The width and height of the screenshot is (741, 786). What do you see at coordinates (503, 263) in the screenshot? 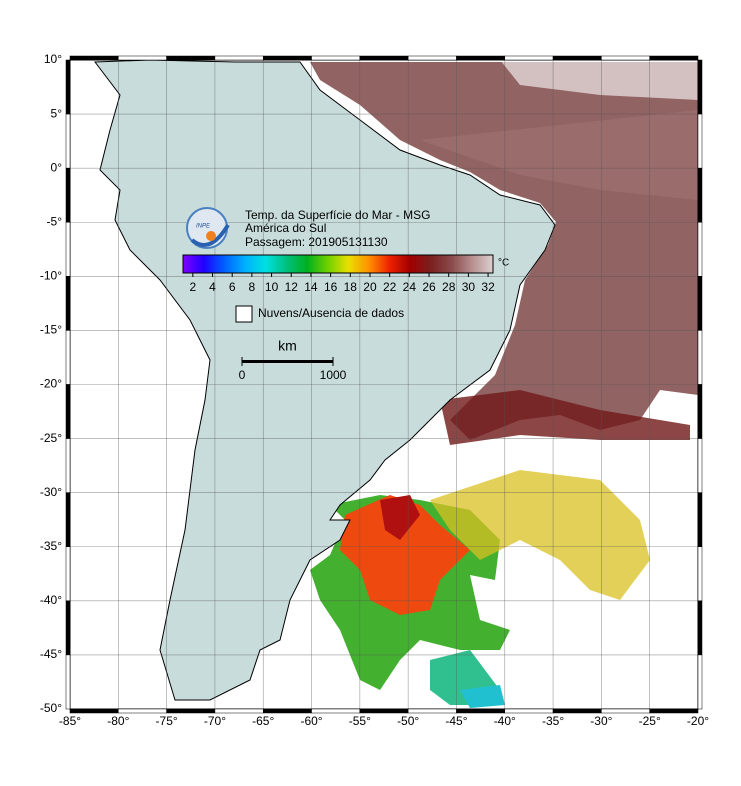
I see `colorbar-unit: °C` at bounding box center [503, 263].